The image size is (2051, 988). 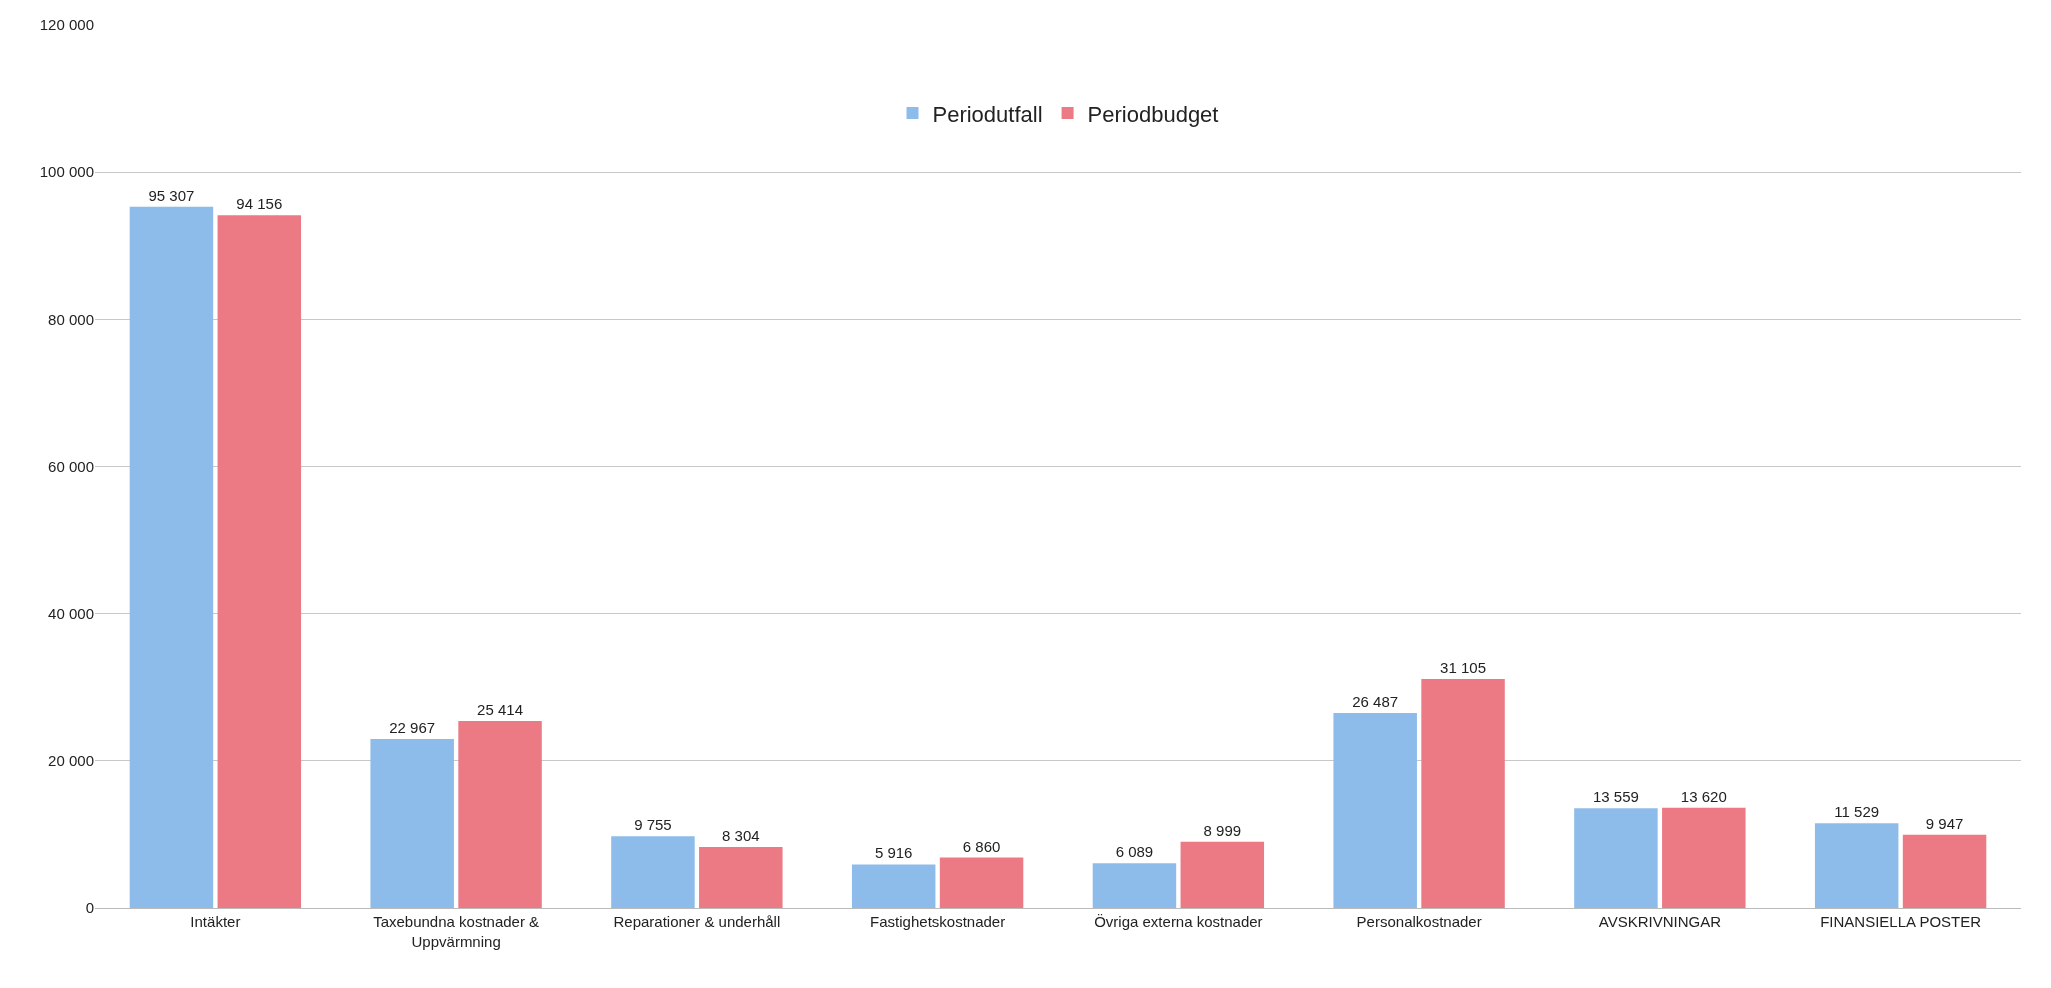 What do you see at coordinates (1660, 921) in the screenshot?
I see `x-tick-label: AVSKRIVNINGAR` at bounding box center [1660, 921].